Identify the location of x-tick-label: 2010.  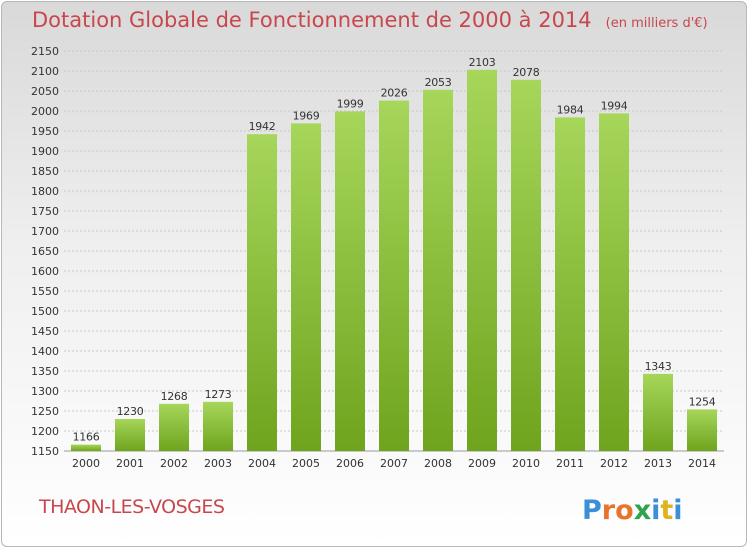
(526, 463).